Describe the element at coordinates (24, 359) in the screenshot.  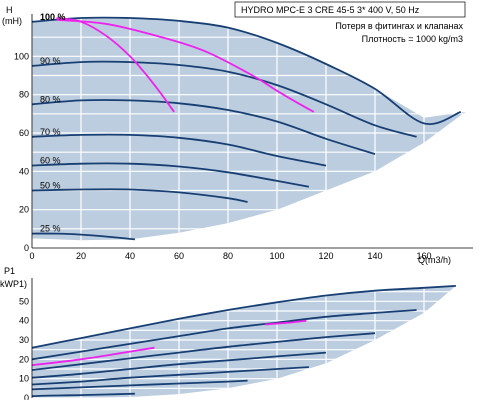
I see `bot-ytick-20: 20` at that location.